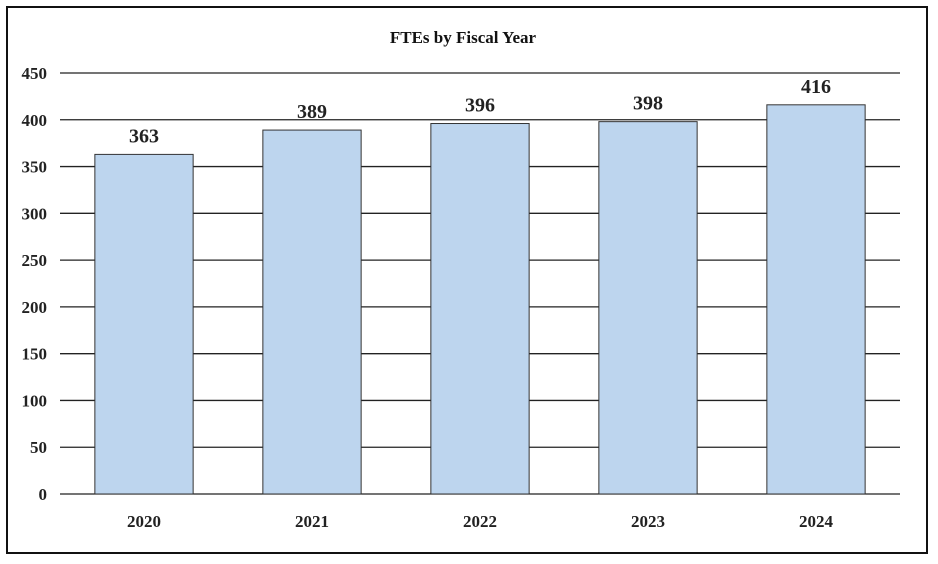  What do you see at coordinates (312, 112) in the screenshot?
I see `data-label: 389` at bounding box center [312, 112].